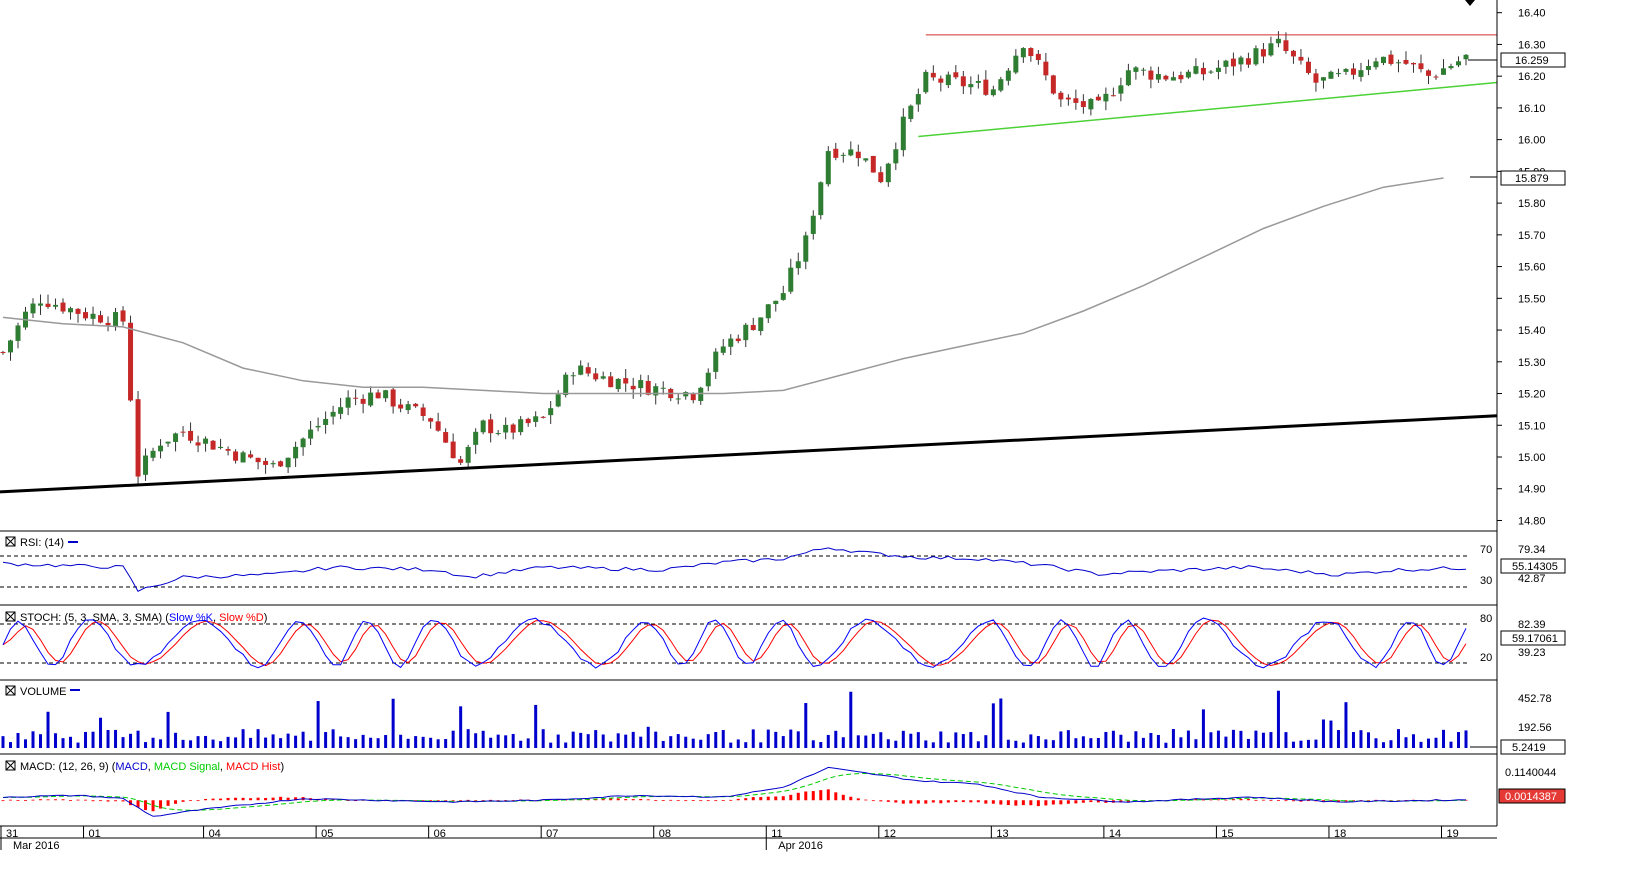 This screenshot has height=895, width=1651. What do you see at coordinates (1530, 773) in the screenshot?
I see `macd-axis-label: 0.1140044` at bounding box center [1530, 773].